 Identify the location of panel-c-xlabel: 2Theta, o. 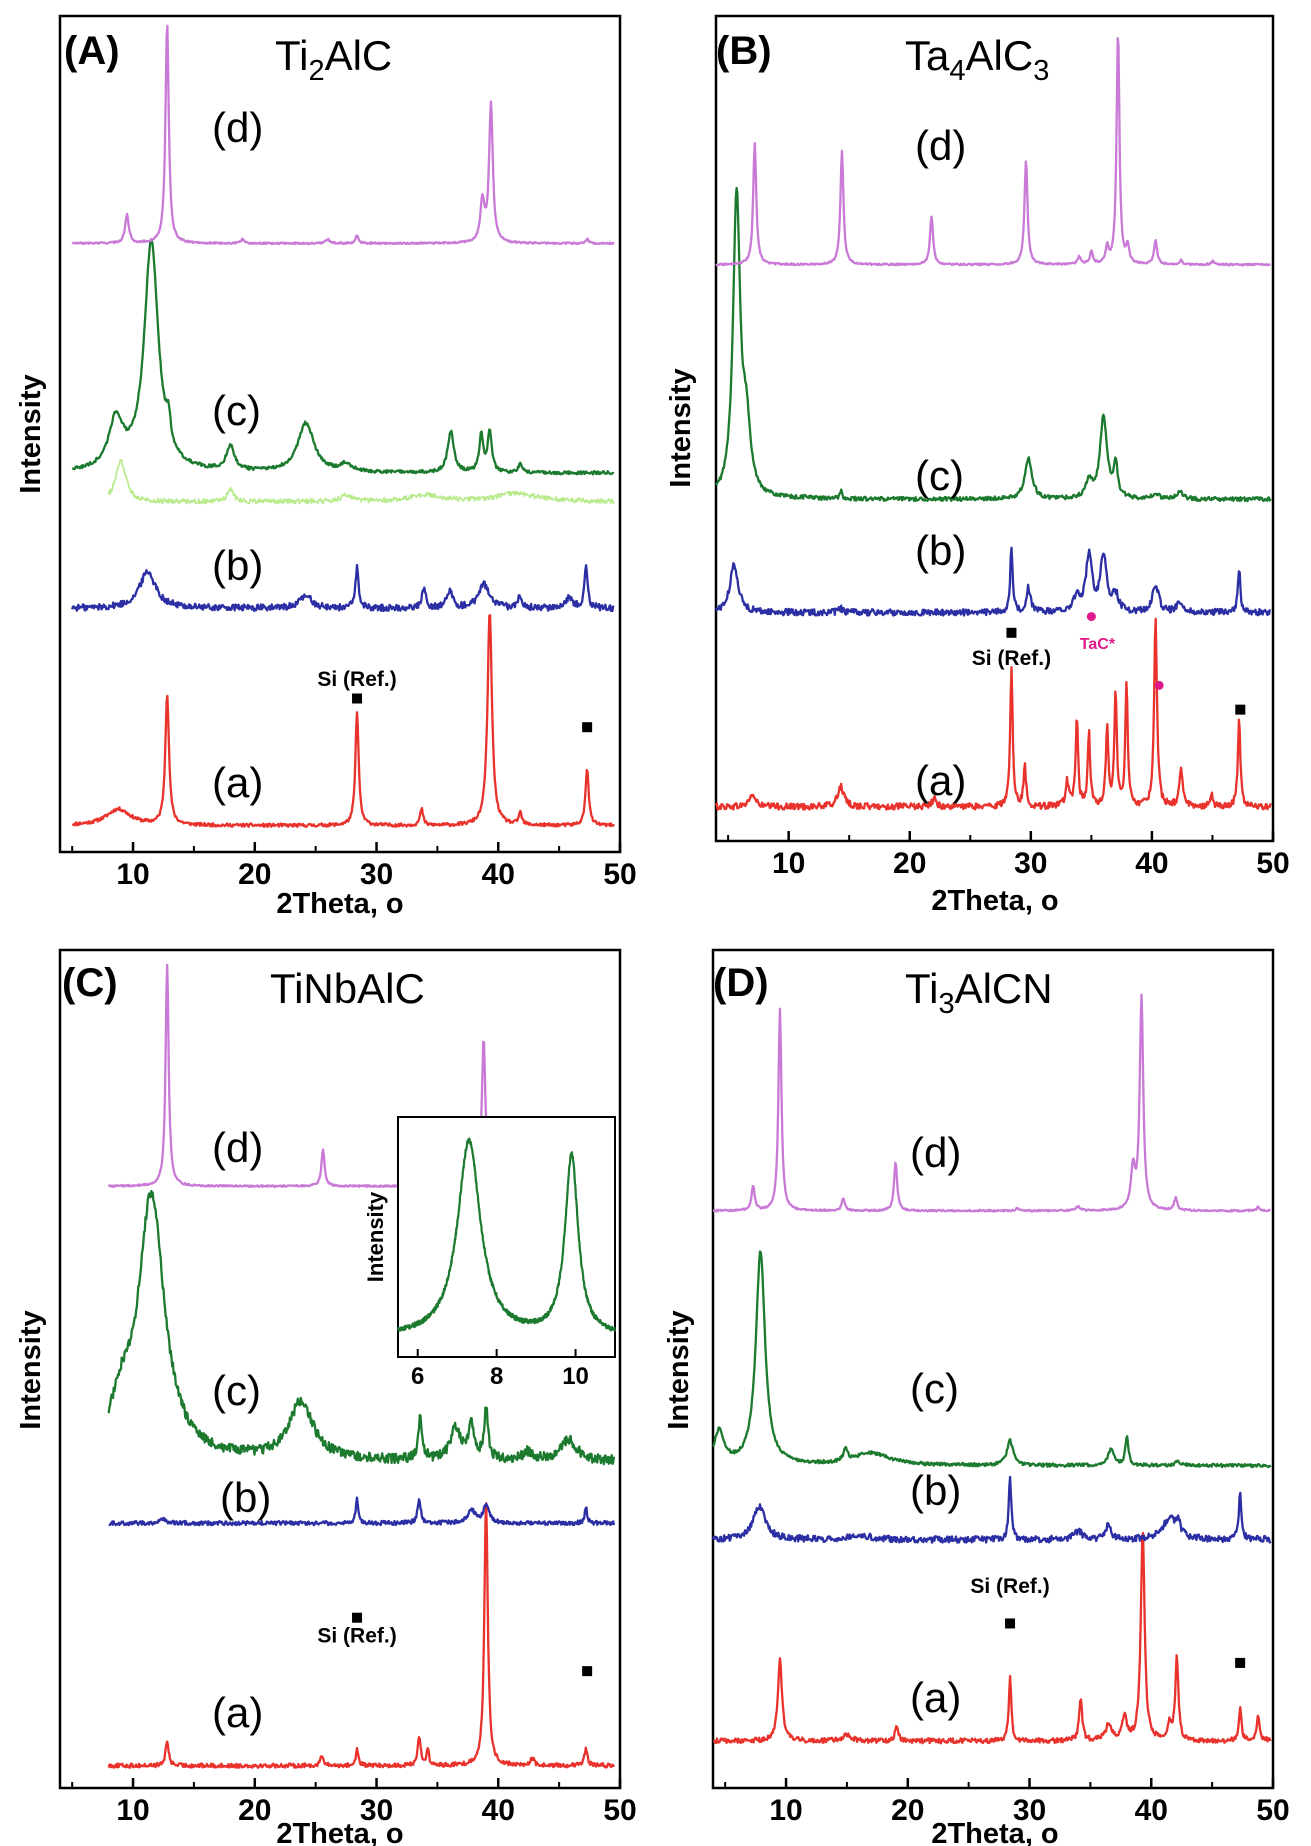
(339, 1832).